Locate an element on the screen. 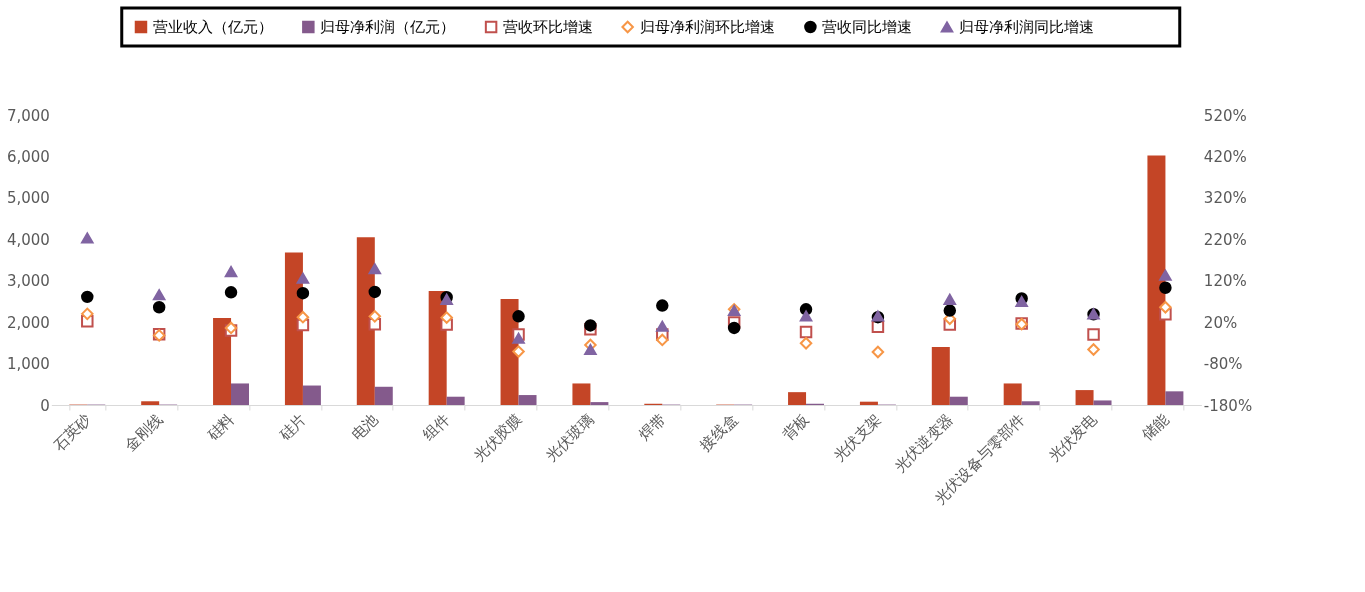 The width and height of the screenshot is (1365, 592). y-tick-label: 0 is located at coordinates (45, 405).